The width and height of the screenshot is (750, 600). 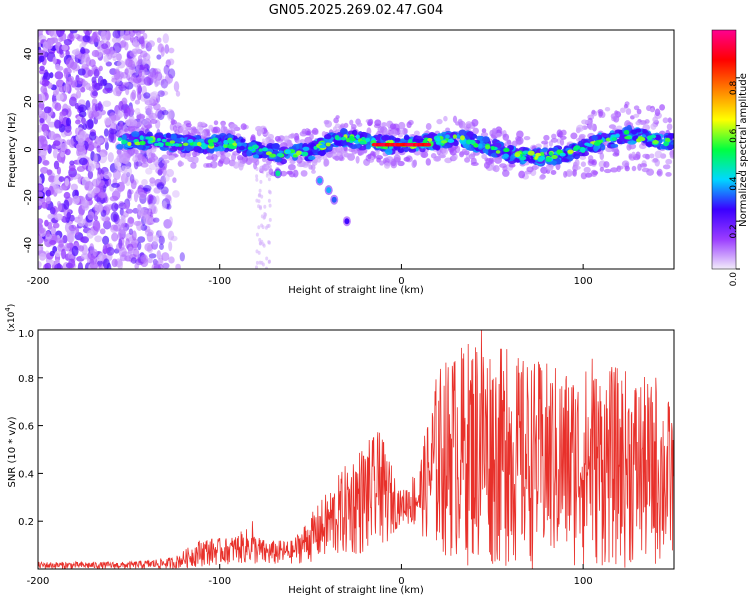 What do you see at coordinates (743, 150) in the screenshot?
I see `colorbar-label: Normalized spectral amplitude` at bounding box center [743, 150].